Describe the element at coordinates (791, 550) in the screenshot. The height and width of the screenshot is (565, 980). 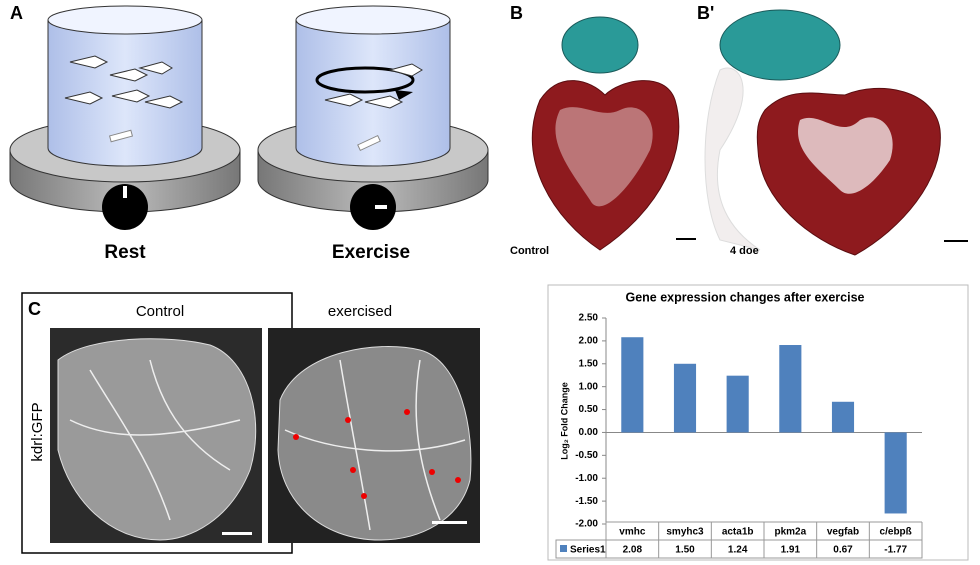
I see `table-value: 1.91` at that location.